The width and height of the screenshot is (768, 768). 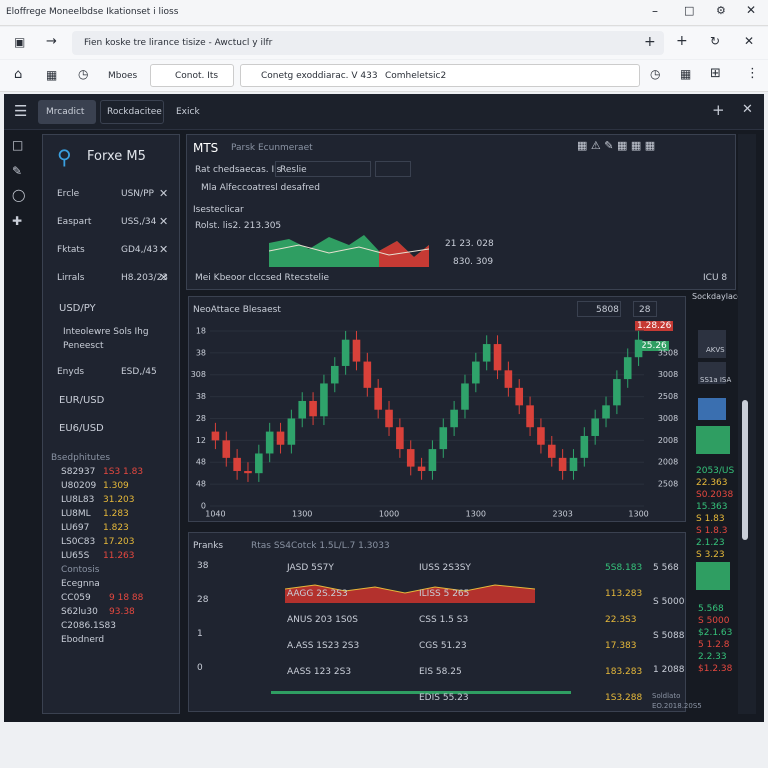 I want to click on value: 2.2.33, so click(x=712, y=657).